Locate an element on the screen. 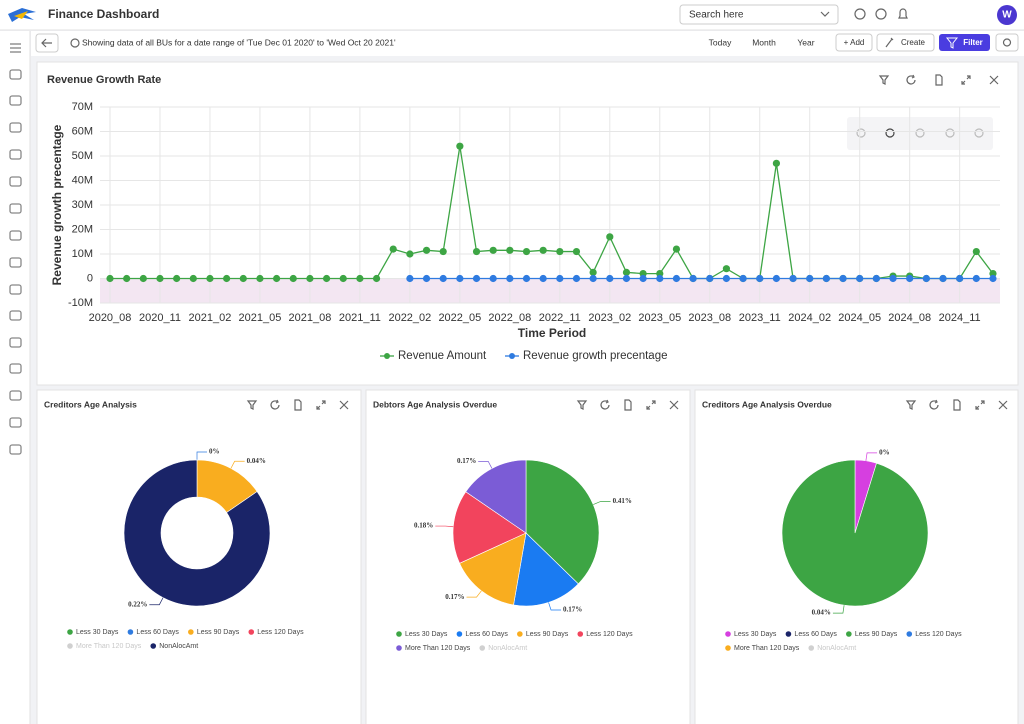 This screenshot has width=1024, height=724. add-button is located at coordinates (854, 42).